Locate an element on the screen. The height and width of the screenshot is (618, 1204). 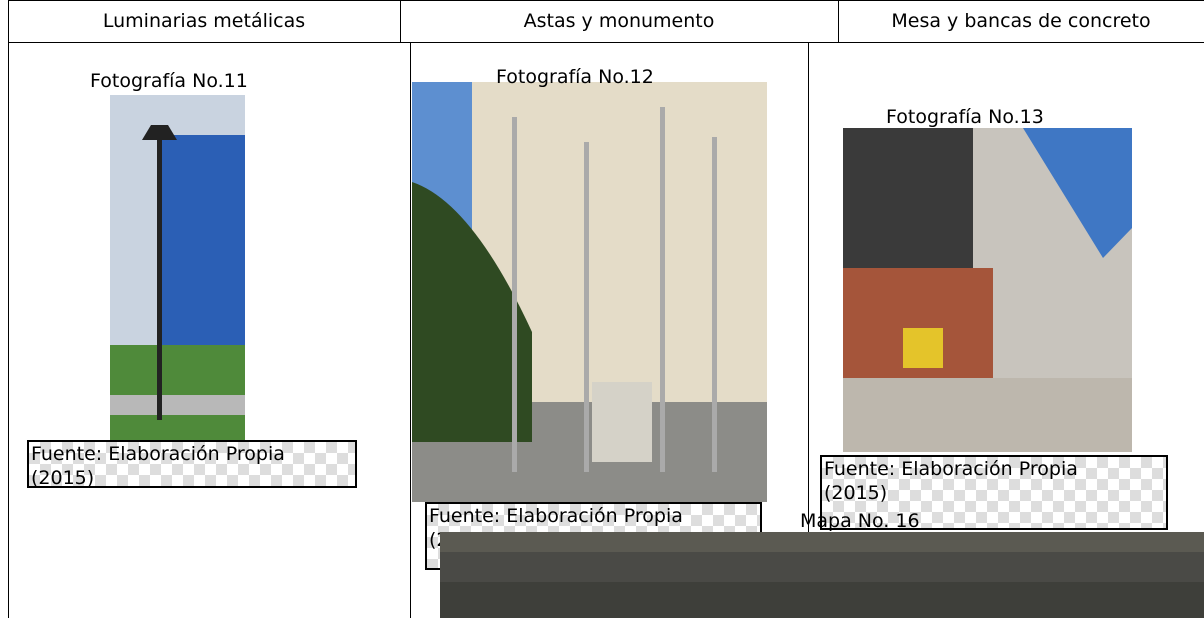
header: Astas y monumento is located at coordinates (619, 21).